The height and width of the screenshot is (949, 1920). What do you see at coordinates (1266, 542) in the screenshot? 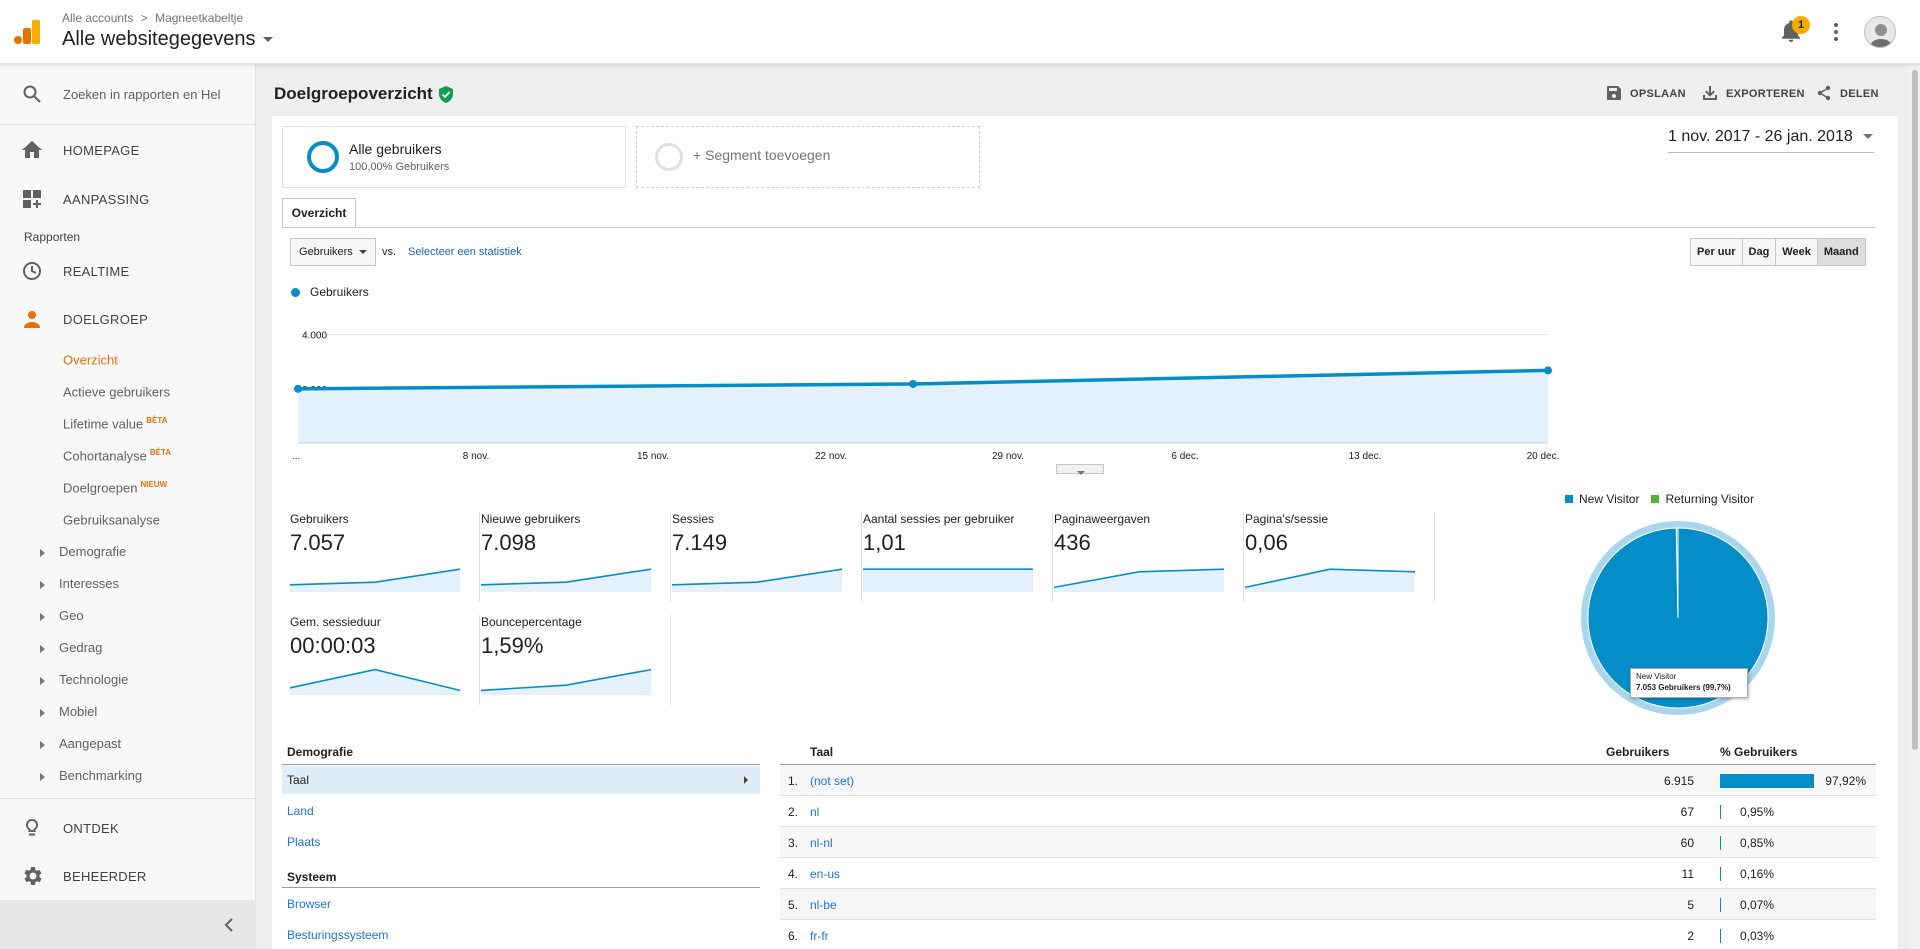
I see `metric-value: 0,06` at bounding box center [1266, 542].